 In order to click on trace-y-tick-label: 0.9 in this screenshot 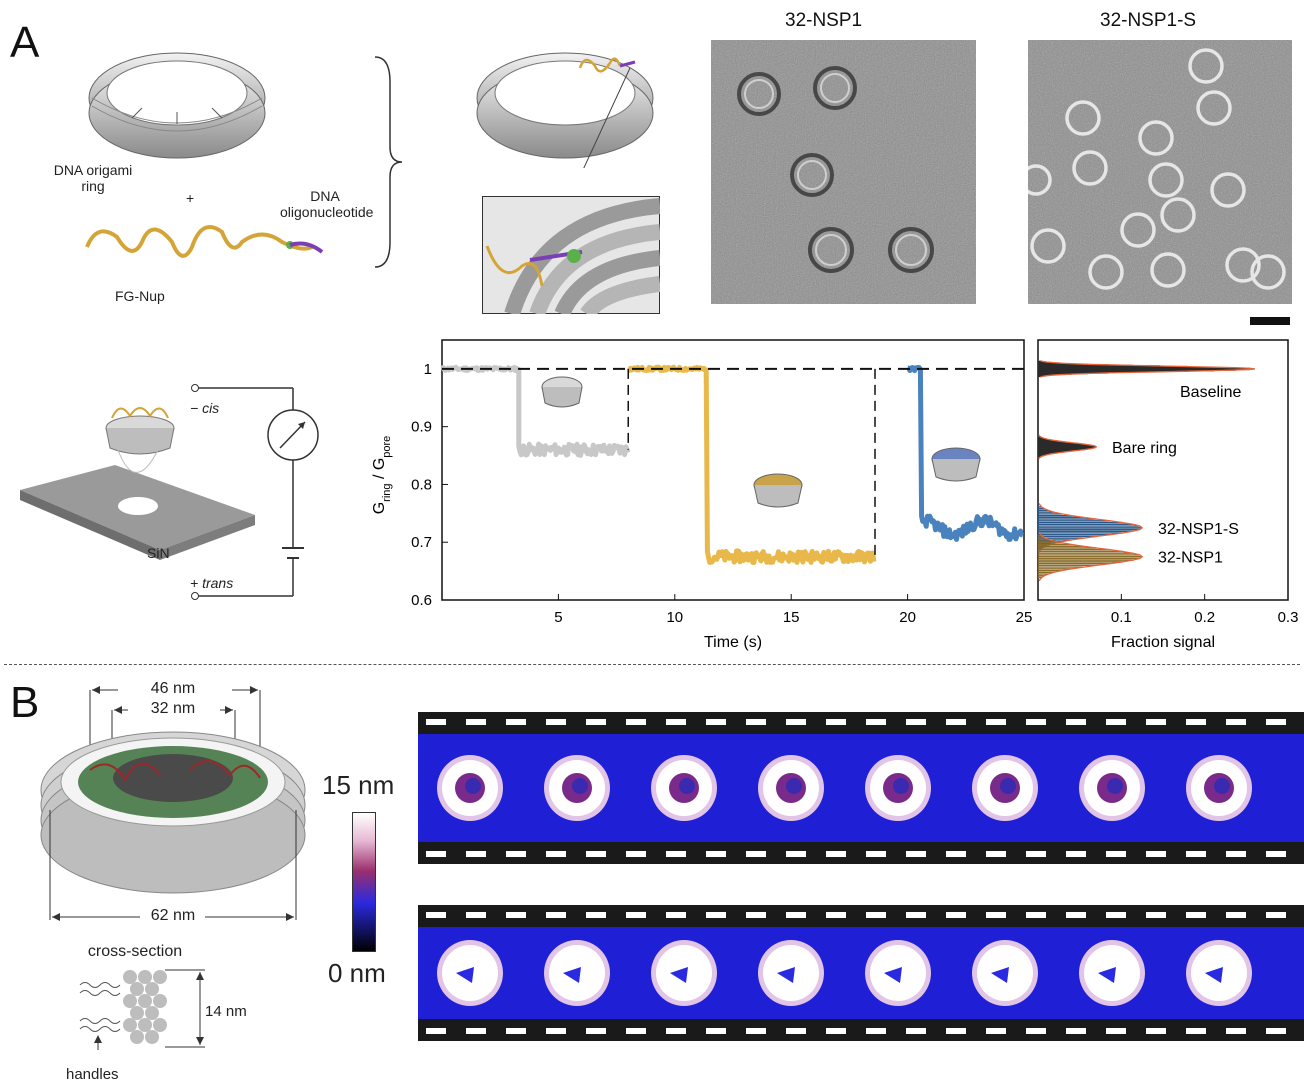, I will do `click(421, 427)`.